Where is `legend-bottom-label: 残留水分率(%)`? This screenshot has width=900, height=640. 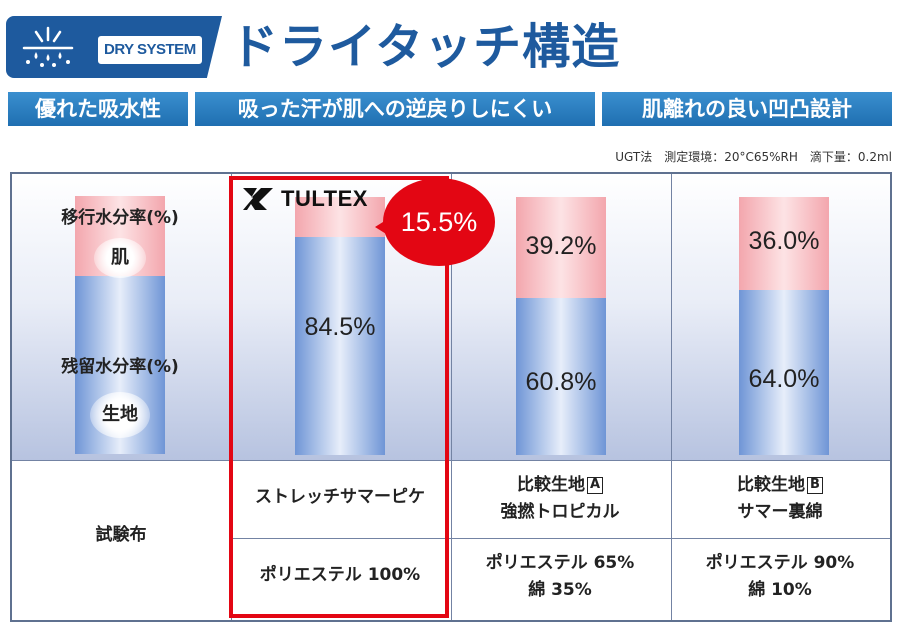 legend-bottom-label: 残留水分率(%) is located at coordinates (120, 367).